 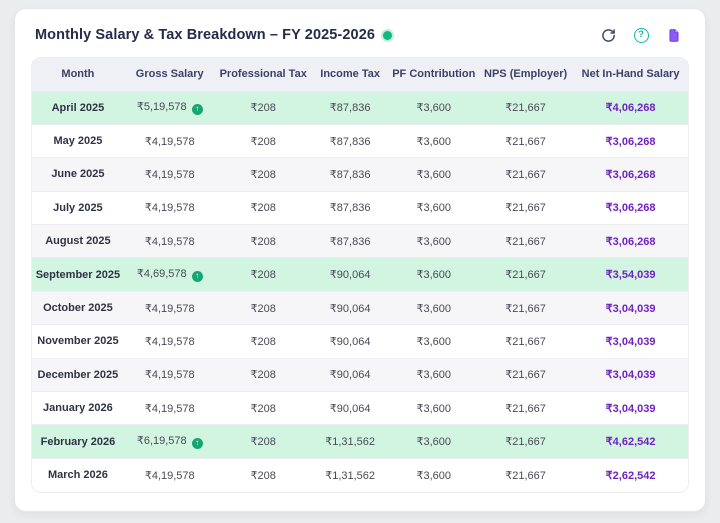 I want to click on gross-salary-cell: ₹6,19,578 ↑, so click(x=169, y=441).